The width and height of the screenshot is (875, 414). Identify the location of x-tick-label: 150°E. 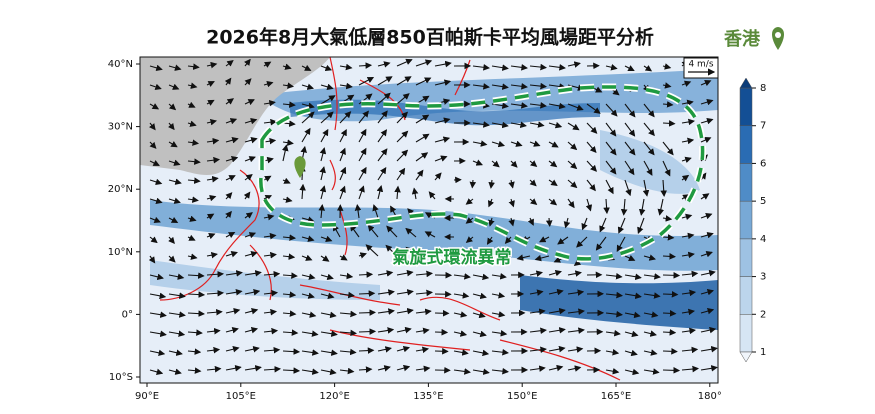
(522, 396).